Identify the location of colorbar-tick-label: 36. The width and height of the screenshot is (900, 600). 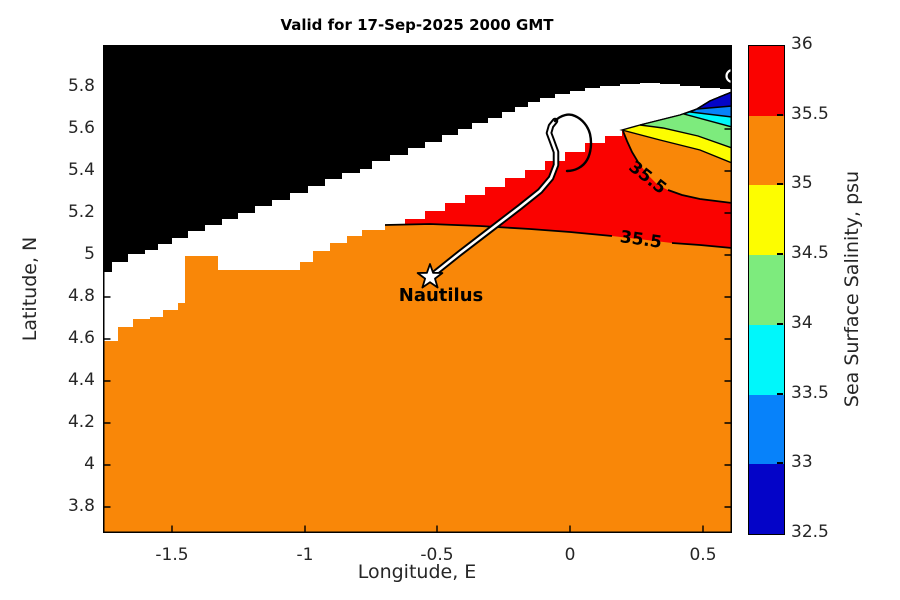
(802, 44).